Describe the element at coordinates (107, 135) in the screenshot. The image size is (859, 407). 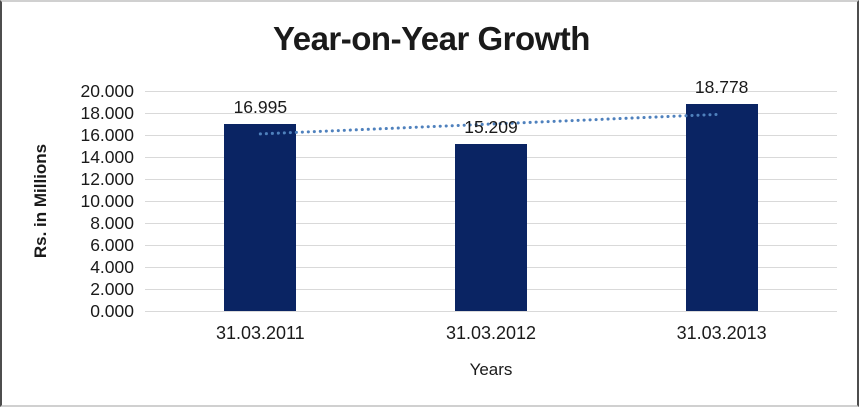
I see `y-tick-label: 16.000` at that location.